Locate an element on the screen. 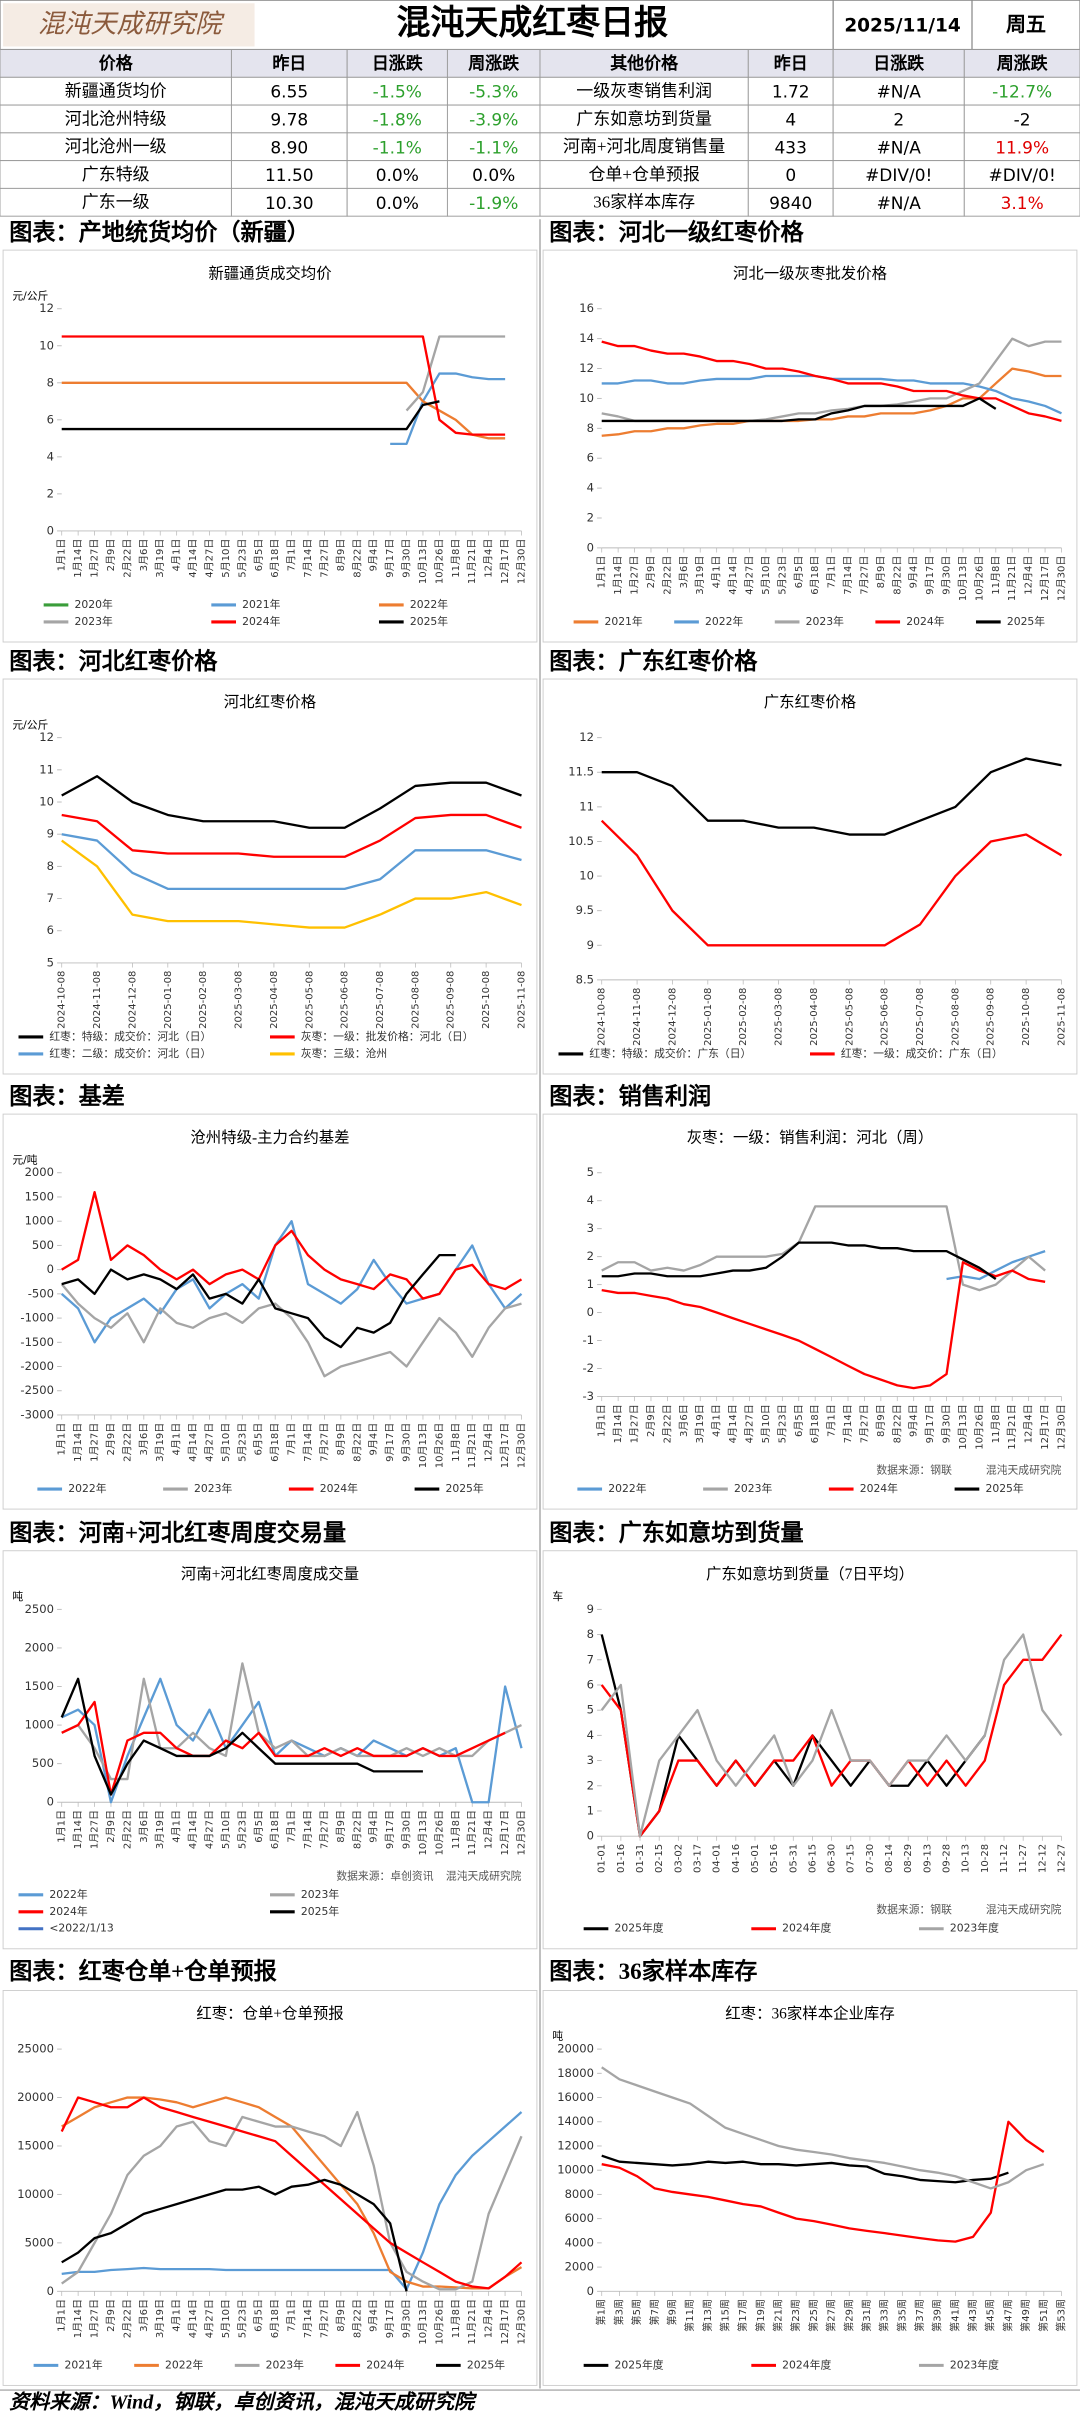 The height and width of the screenshot is (2418, 1080). x-tick-label: 2月22日 is located at coordinates (127, 1829).